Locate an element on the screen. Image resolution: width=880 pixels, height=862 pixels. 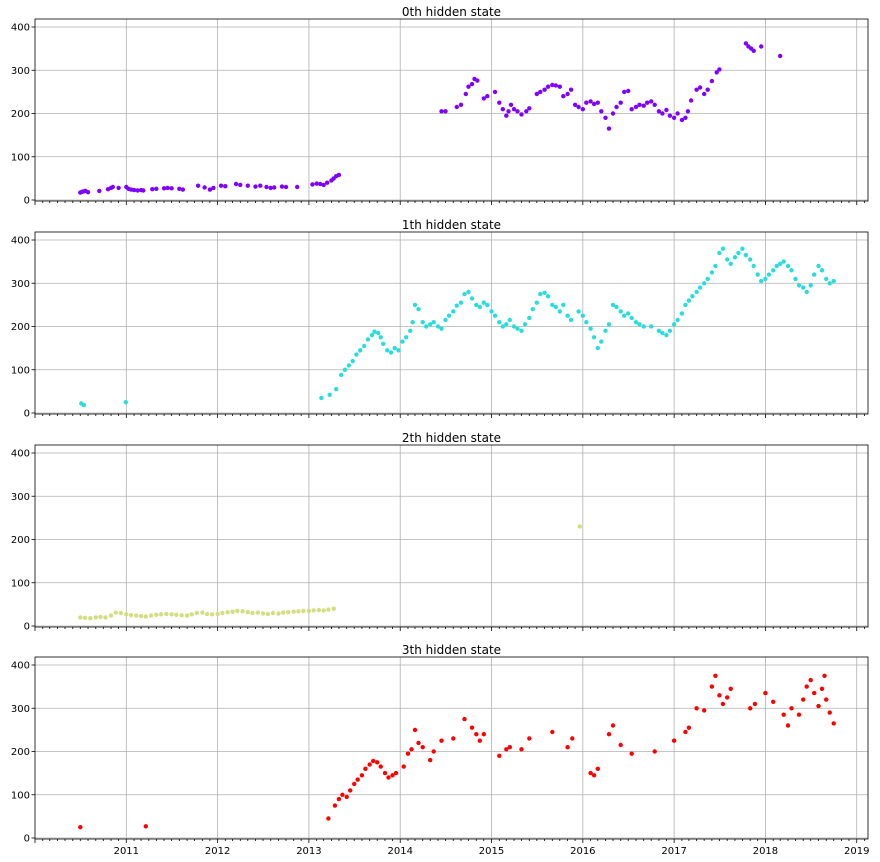
y-tick-label: 100 is located at coordinates (20, 157).